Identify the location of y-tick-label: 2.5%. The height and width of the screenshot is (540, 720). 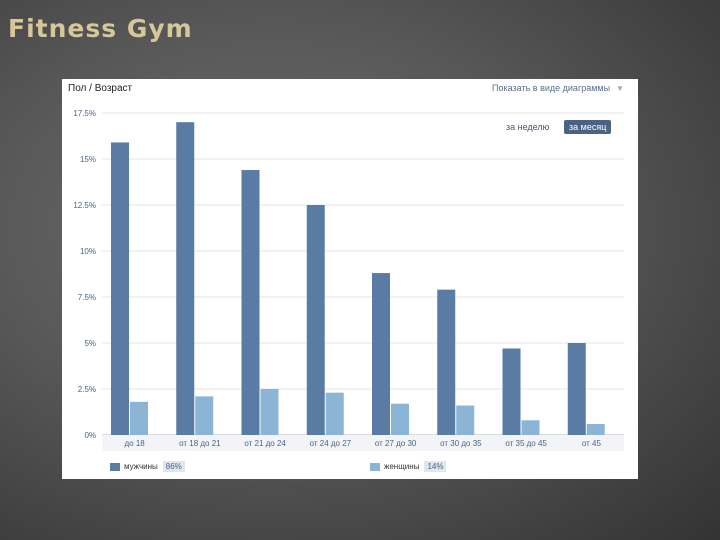
(87, 389).